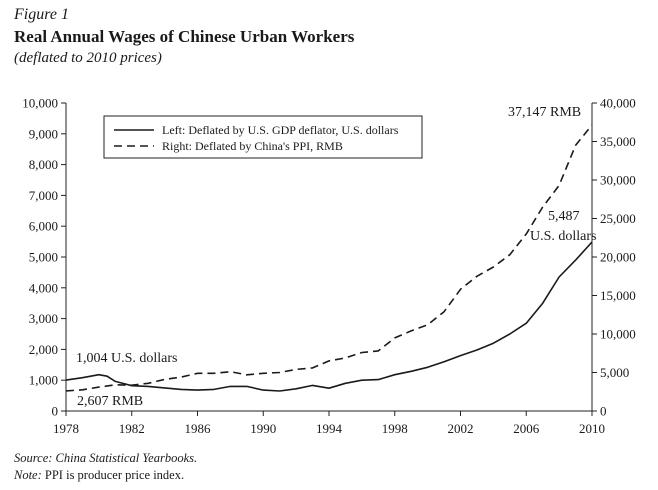 The height and width of the screenshot is (490, 658). What do you see at coordinates (126, 458) in the screenshot?
I see `source-text: China Statistical Yearbooks.` at bounding box center [126, 458].